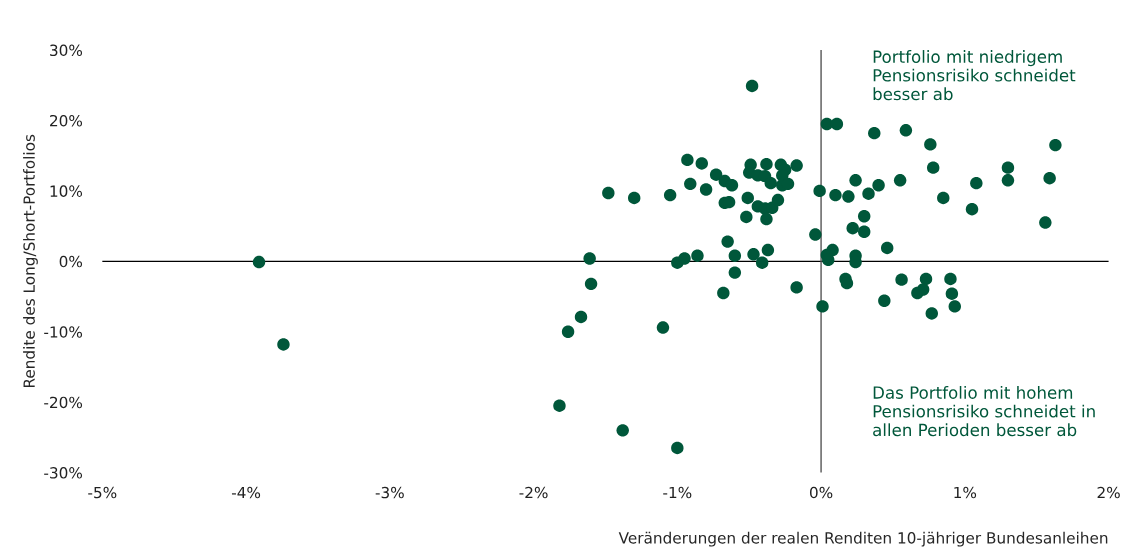 The width and height of the screenshot is (1137, 556). Describe the element at coordinates (984, 411) in the screenshot. I see `annotation: Das Portfolio mit hohem Pensionsrisiko schneidet in allen Perioden besser ab` at that location.